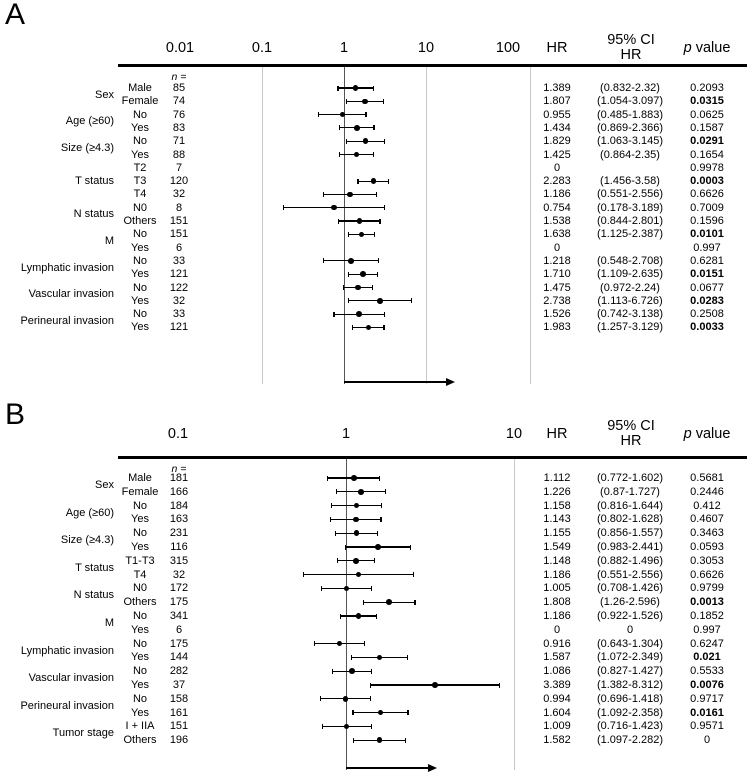  What do you see at coordinates (707, 505) in the screenshot?
I see `p-value: 0.412` at bounding box center [707, 505].